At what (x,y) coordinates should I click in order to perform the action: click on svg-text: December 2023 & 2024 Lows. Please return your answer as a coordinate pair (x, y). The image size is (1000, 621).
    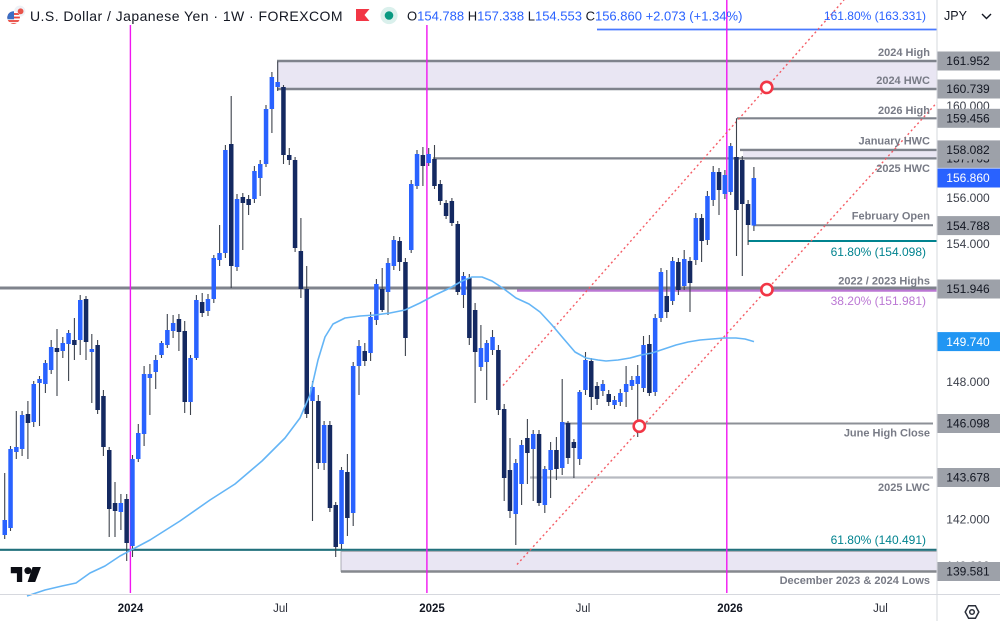
    Looking at the image, I should click on (855, 581).